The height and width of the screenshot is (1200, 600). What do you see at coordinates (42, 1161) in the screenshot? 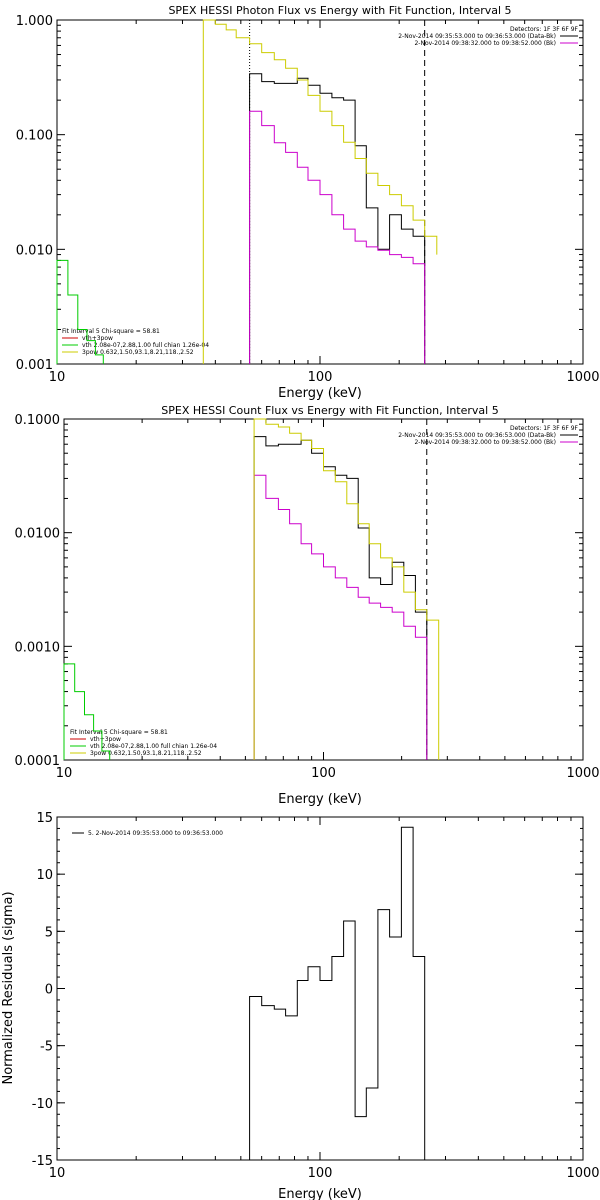
I see `y-tick-label: -15` at bounding box center [42, 1161].